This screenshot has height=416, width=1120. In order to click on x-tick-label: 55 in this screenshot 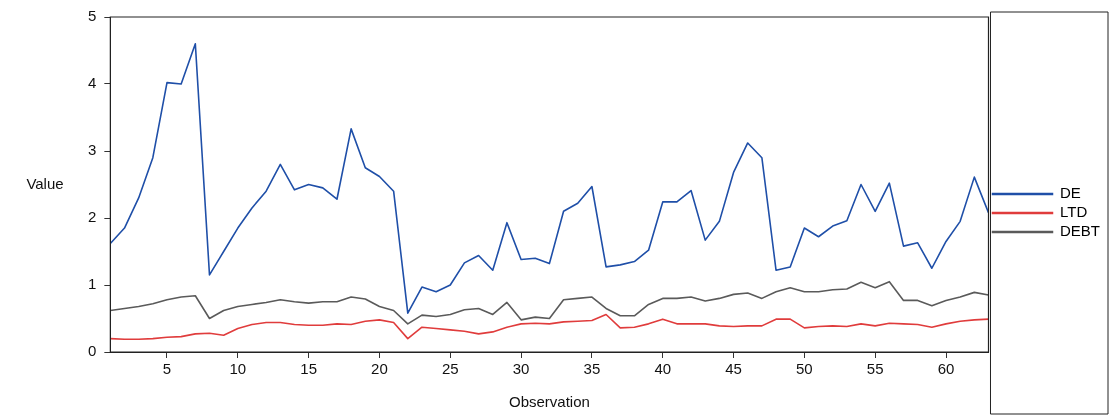, I will do `click(875, 369)`.